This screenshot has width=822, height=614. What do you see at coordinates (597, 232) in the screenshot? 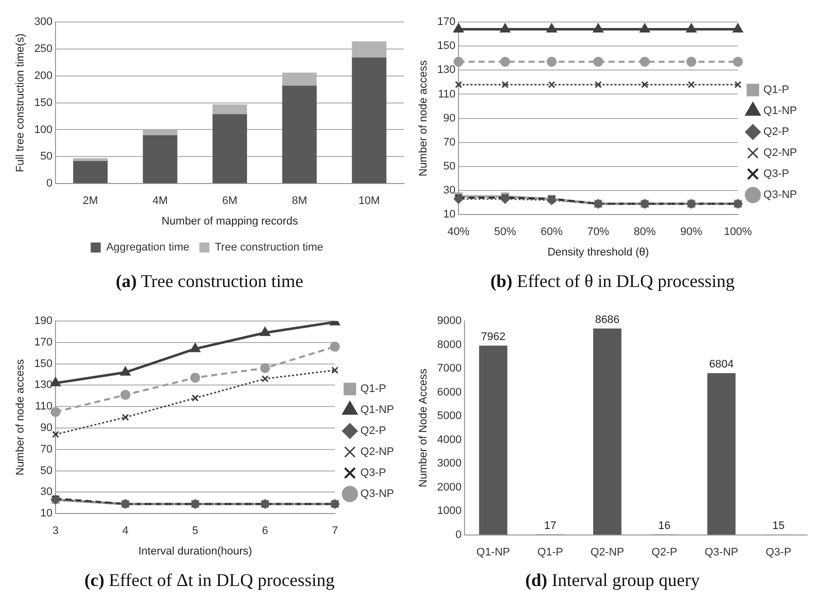
I see `x-tick-label: 70%` at bounding box center [597, 232].